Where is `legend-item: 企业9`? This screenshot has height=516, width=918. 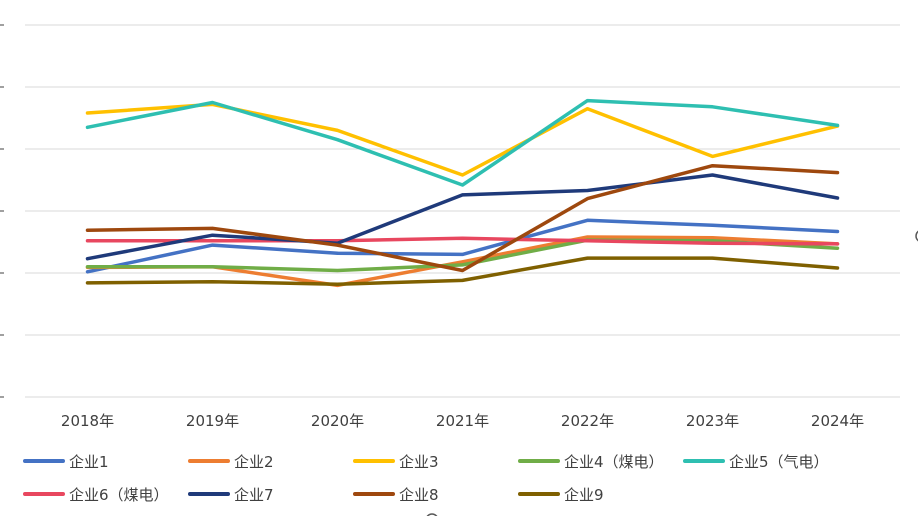
legend-item: 企业9 is located at coordinates (561, 495).